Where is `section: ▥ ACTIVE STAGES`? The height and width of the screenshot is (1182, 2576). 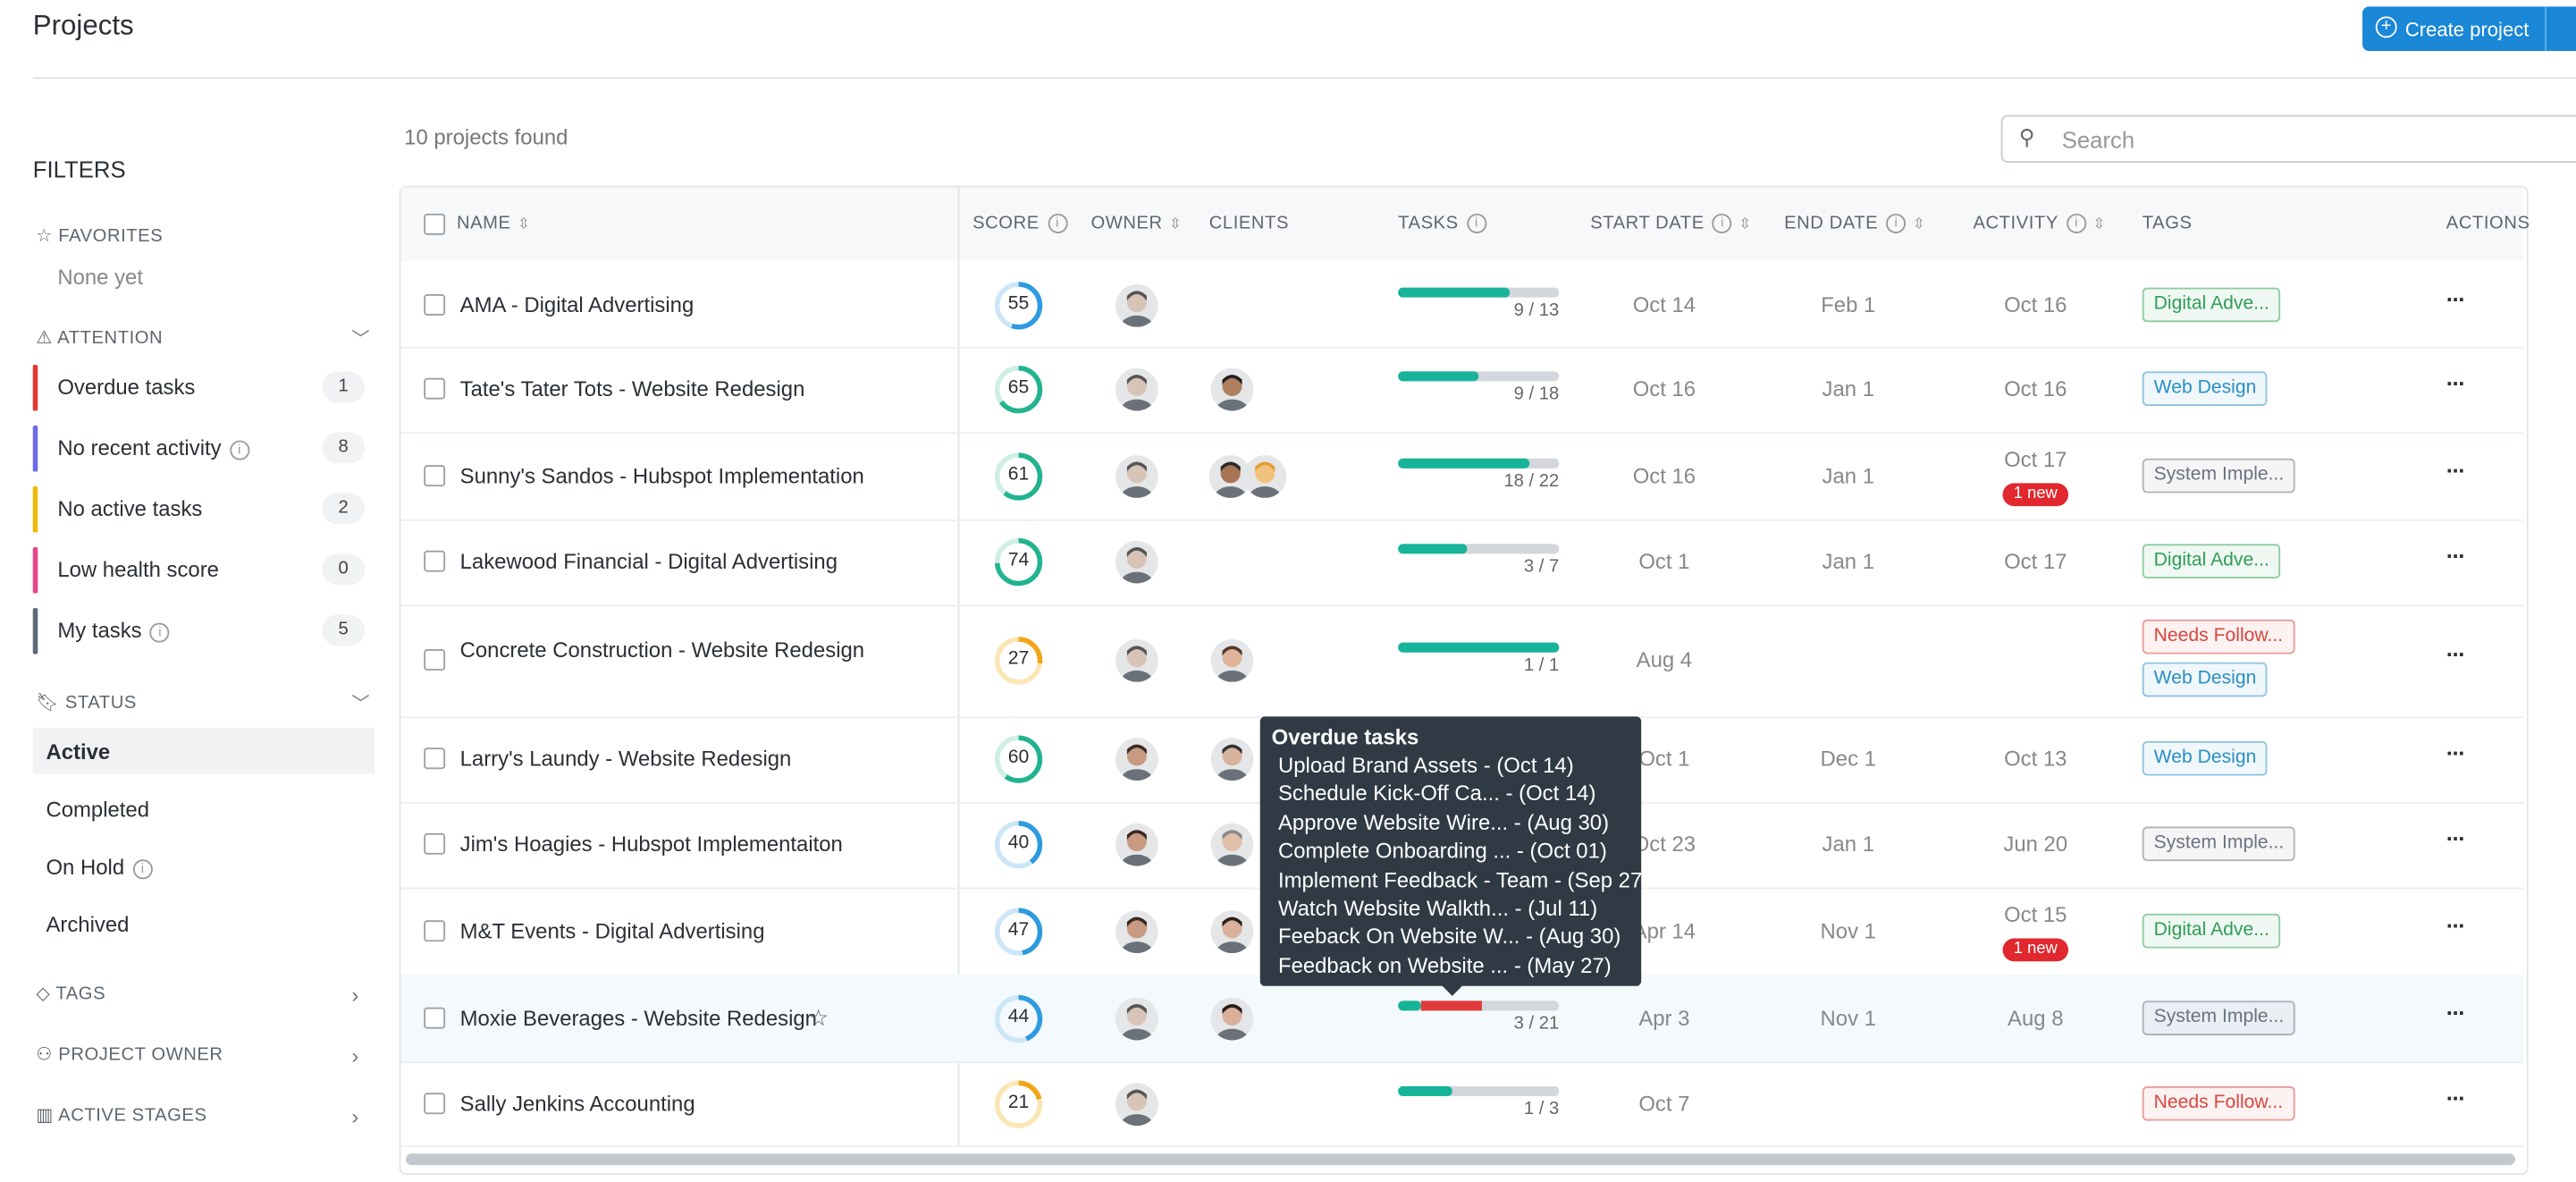
section: ▥ ACTIVE STAGES is located at coordinates (122, 1116).